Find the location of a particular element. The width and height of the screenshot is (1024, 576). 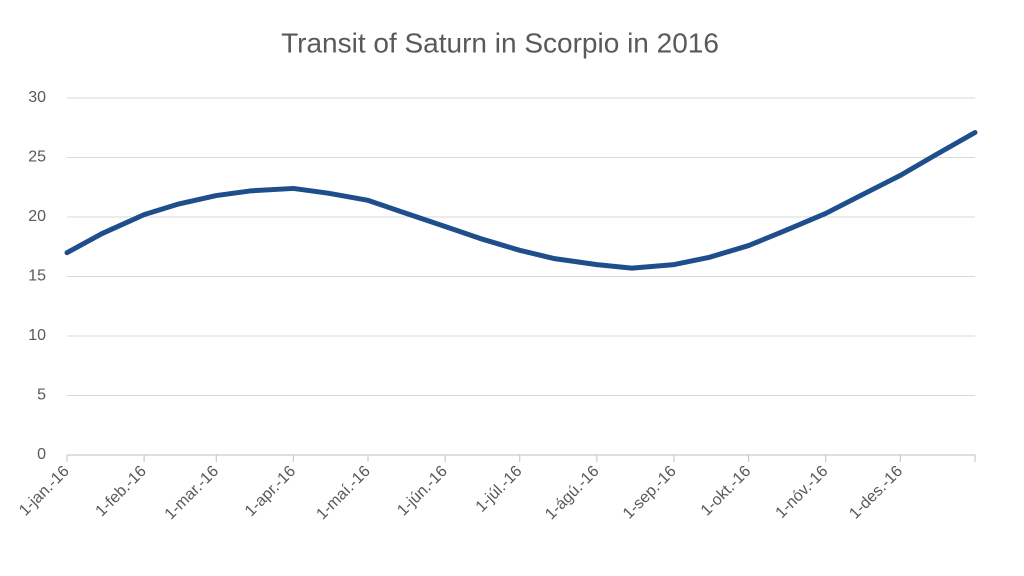

y-tick-label: 20 is located at coordinates (37, 216).